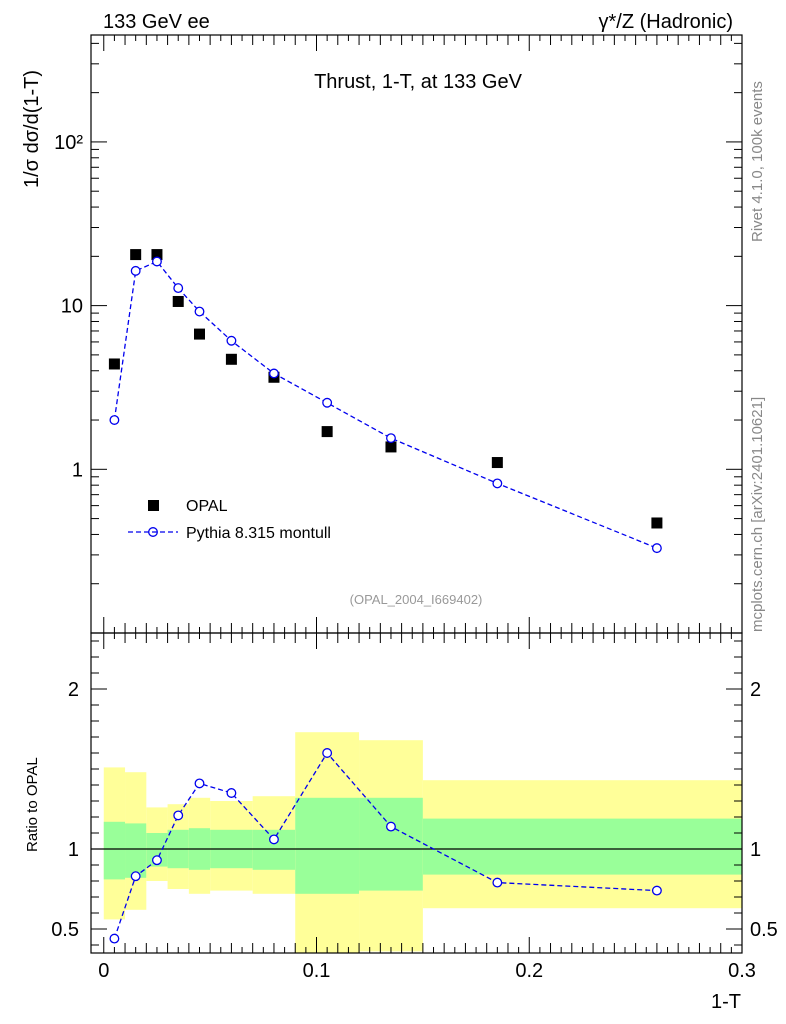 The width and height of the screenshot is (786, 1024). What do you see at coordinates (32, 804) in the screenshot?
I see `ratio-y-axis-label: Ratio to OPAL` at bounding box center [32, 804].